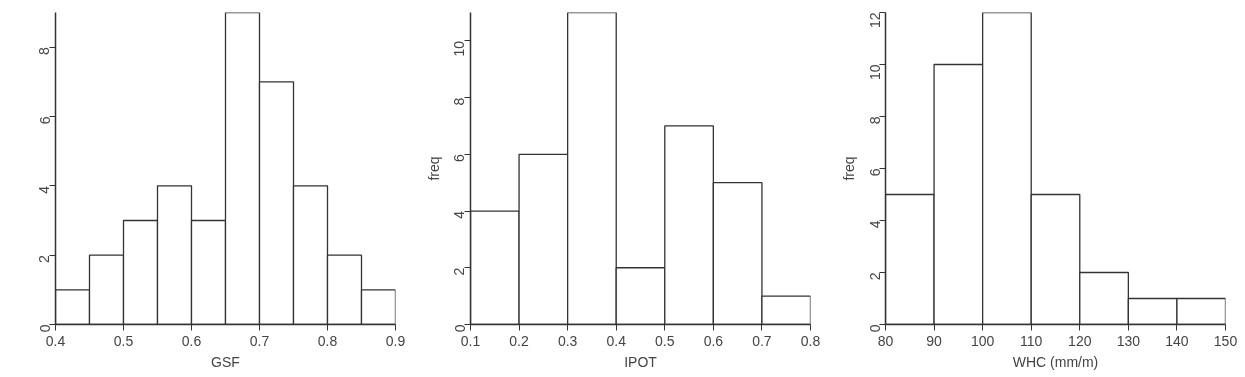 Image resolution: width=1245 pixels, height=377 pixels. Describe the element at coordinates (1225, 340) in the screenshot. I see `x-tick-label: 150` at that location.